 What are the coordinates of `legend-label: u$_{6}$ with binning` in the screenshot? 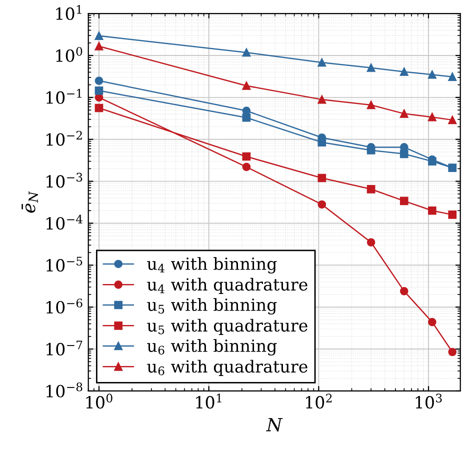 It's located at (212, 347).